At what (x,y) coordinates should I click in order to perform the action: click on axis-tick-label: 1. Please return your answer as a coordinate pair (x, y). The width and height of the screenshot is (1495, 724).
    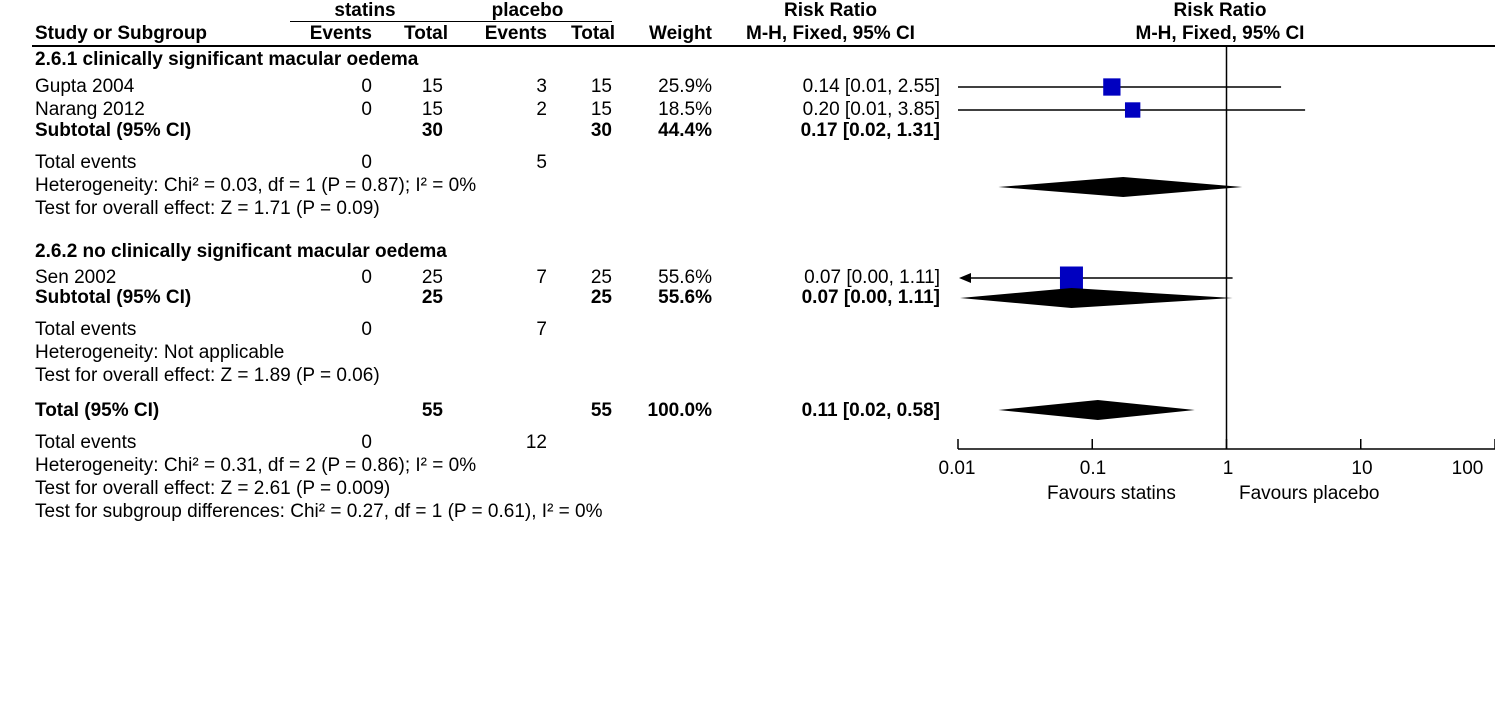
    Looking at the image, I should click on (1228, 468).